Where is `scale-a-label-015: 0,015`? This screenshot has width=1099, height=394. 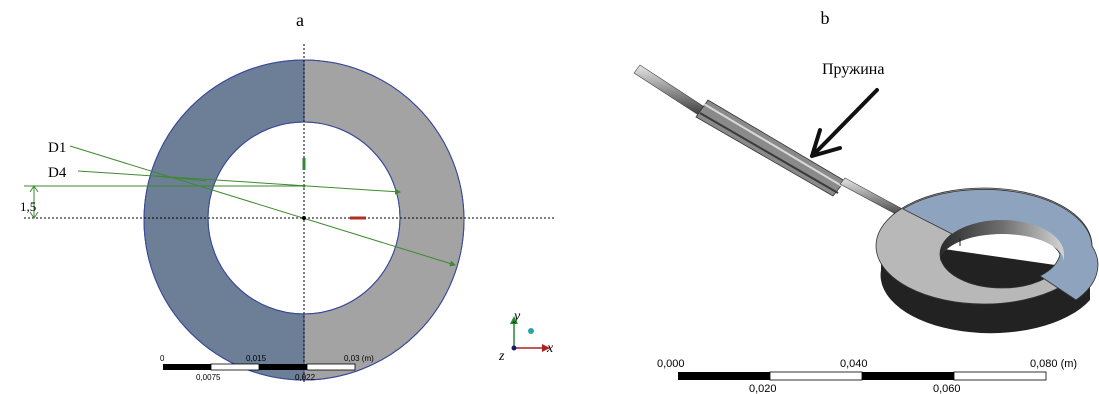 scale-a-label-015: 0,015 is located at coordinates (256, 358).